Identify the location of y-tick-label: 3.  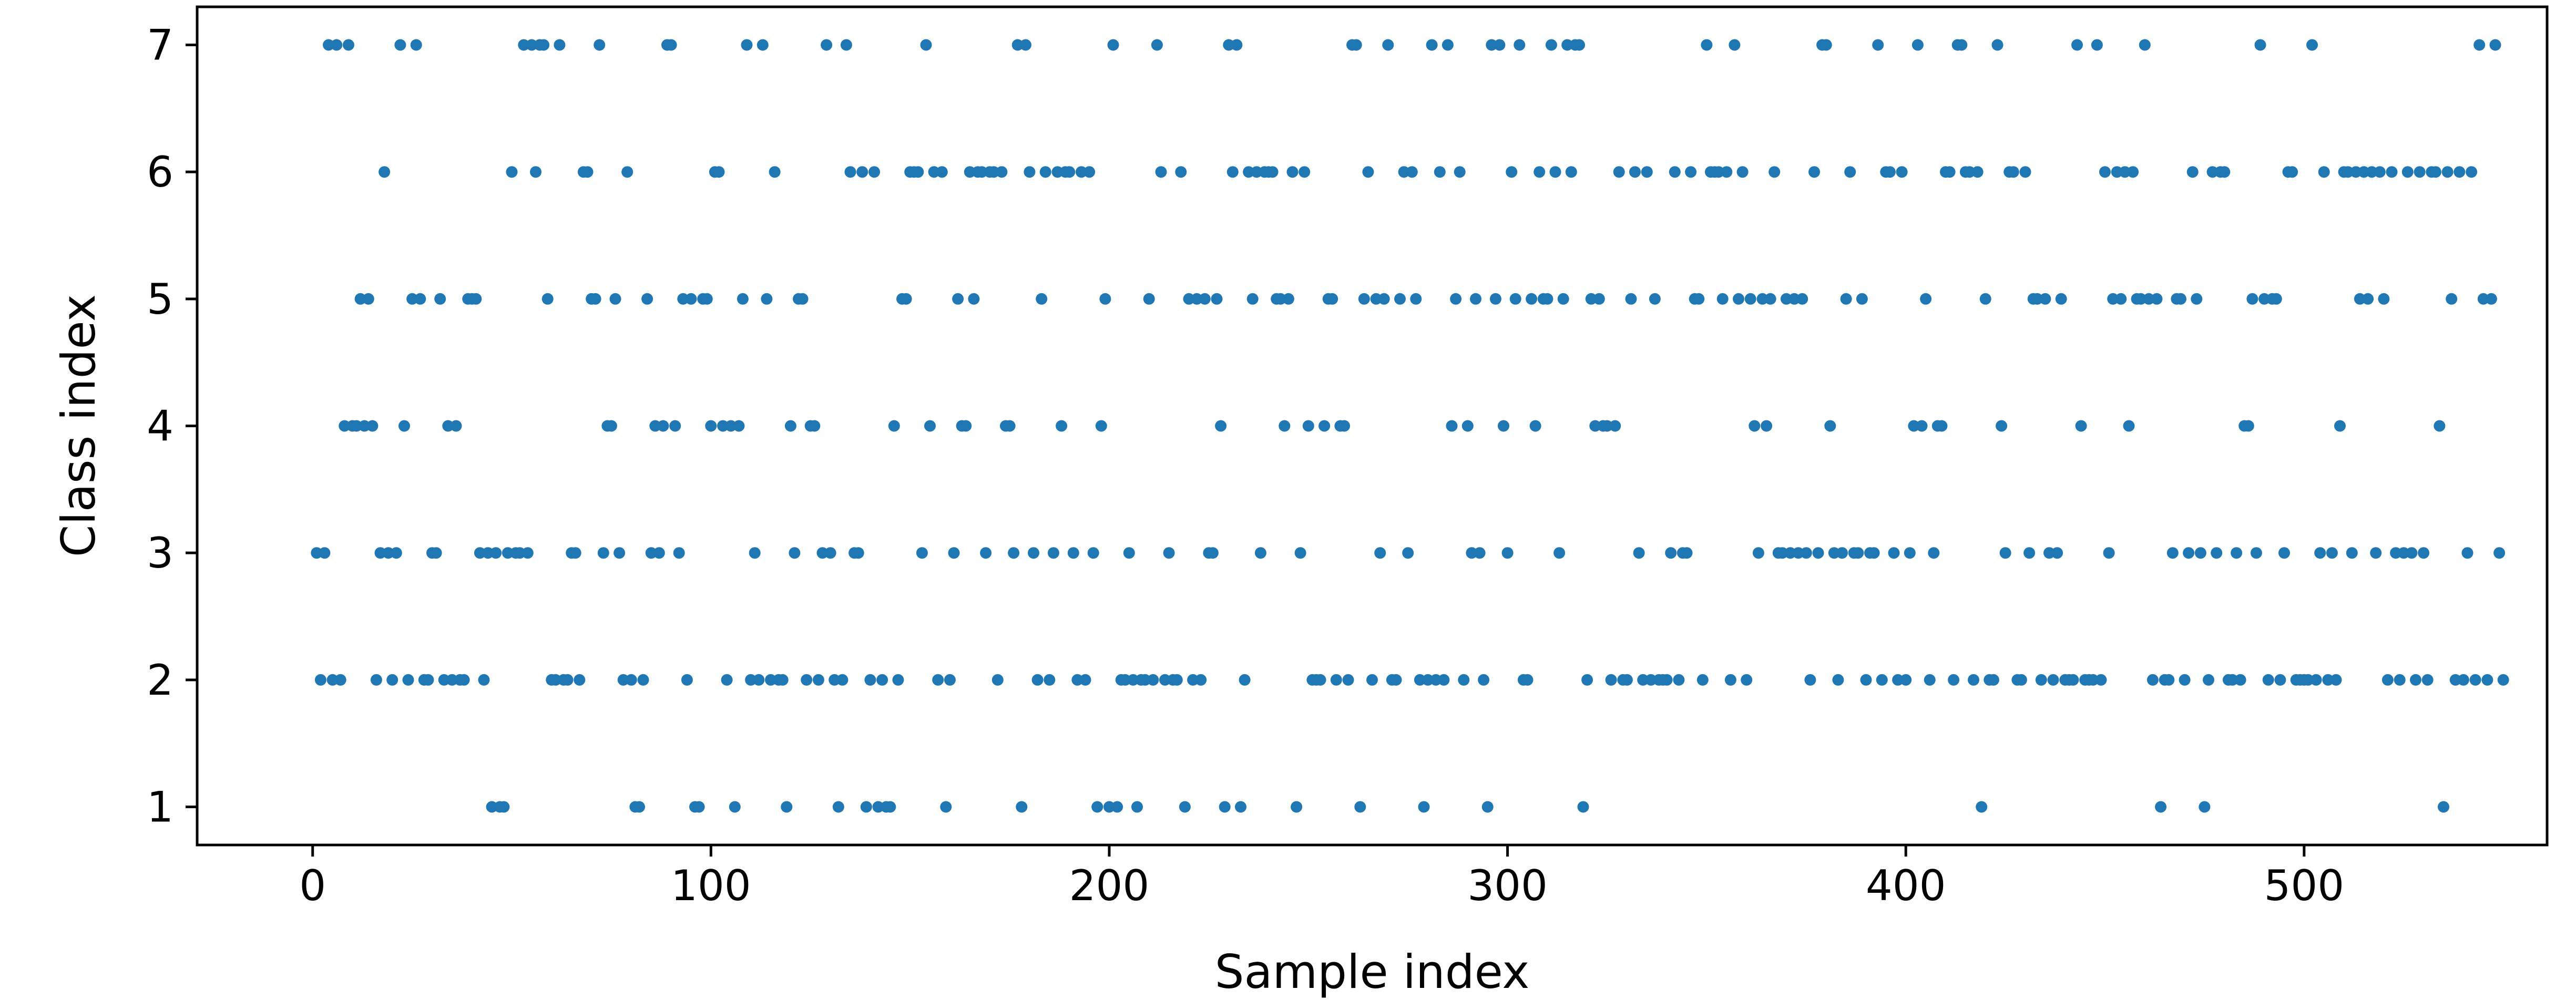
(160, 554).